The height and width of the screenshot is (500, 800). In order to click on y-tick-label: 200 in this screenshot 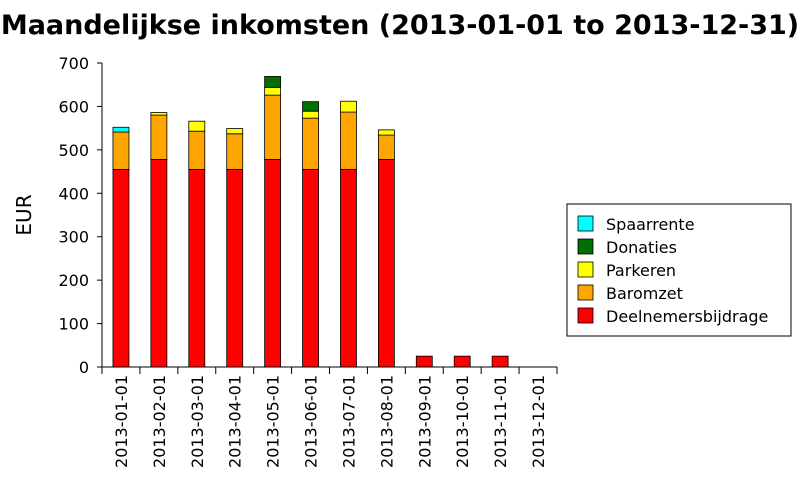, I will do `click(73, 280)`.